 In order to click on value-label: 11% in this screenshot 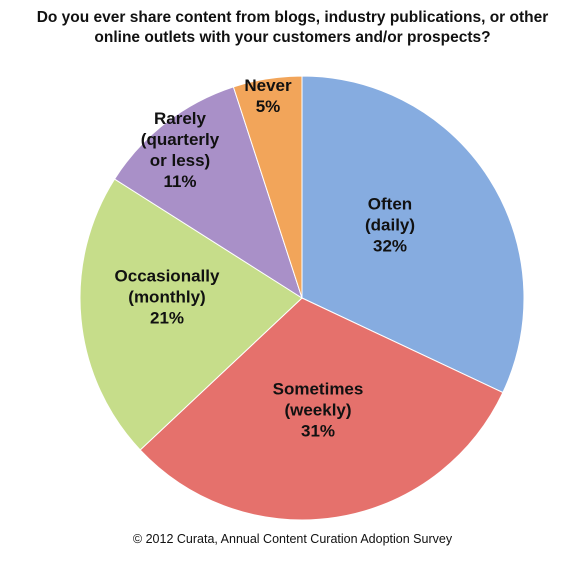, I will do `click(180, 181)`.